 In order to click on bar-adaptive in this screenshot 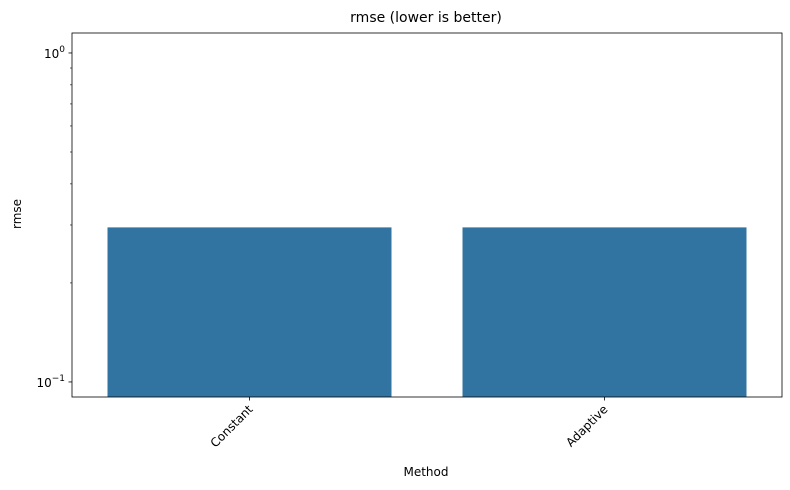, I will do `click(604, 312)`.